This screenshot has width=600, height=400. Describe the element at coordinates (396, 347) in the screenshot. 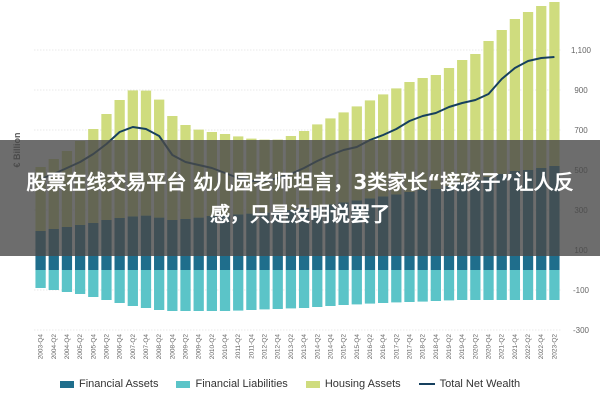

I see `x-tick-label: 2017-Q2` at that location.